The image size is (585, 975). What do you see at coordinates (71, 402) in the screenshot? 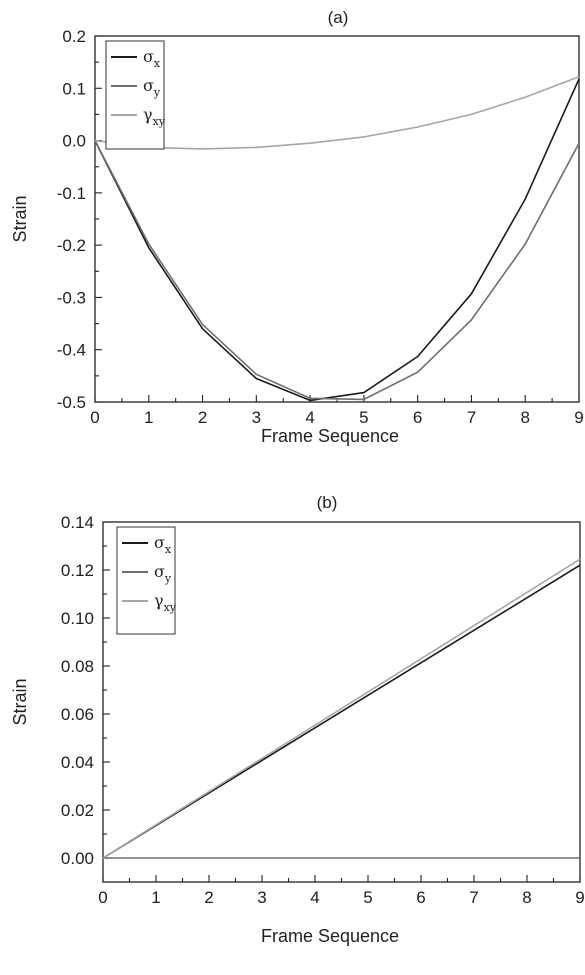
I see `y-tick-label: -0.5` at bounding box center [71, 402].